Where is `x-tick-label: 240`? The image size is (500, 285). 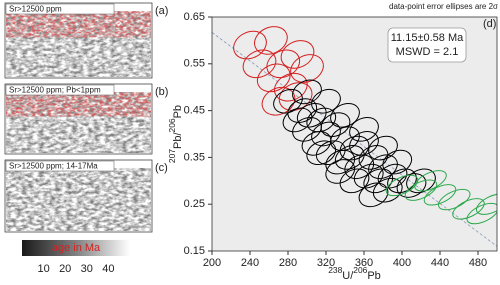
x-tick-label: 240 is located at coordinates (250, 263).